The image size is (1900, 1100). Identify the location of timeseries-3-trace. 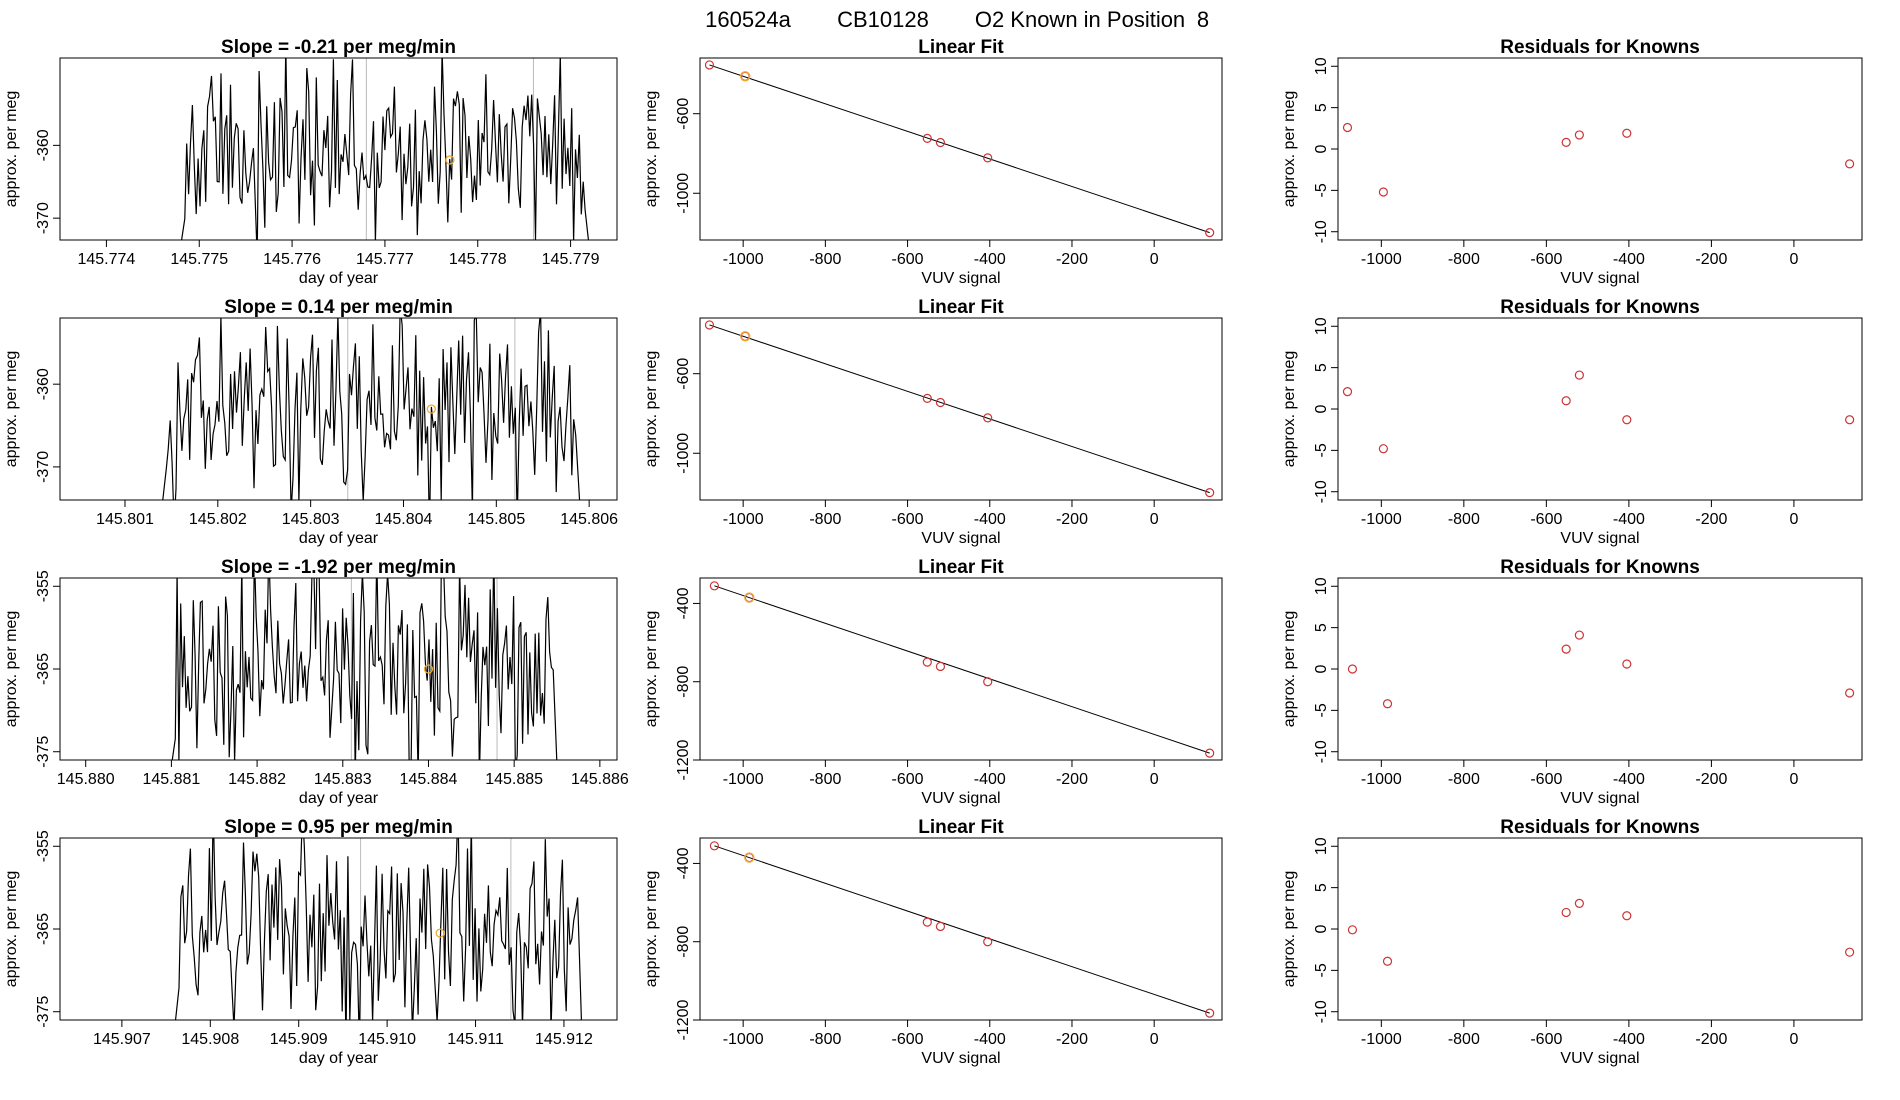
(364, 669).